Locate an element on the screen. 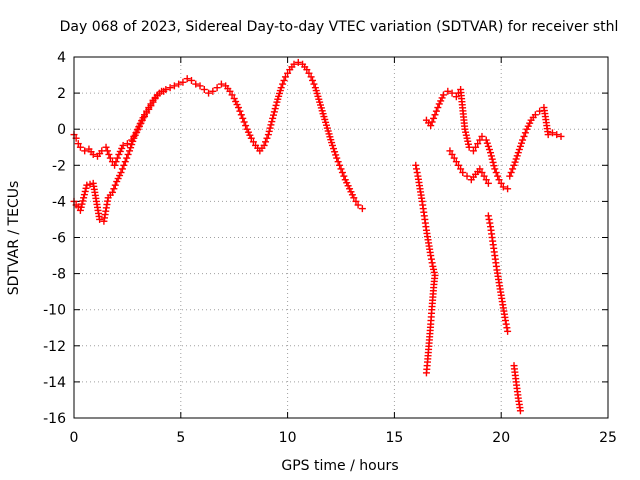 This screenshot has height=480, width=640. y-tick-label: -16 is located at coordinates (54, 419).